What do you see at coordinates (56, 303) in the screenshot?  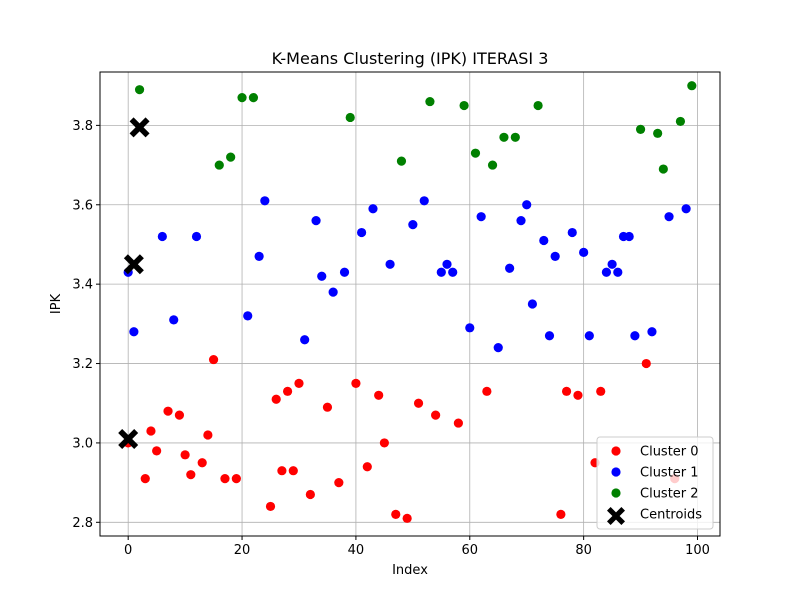 I see `y-axis-label: IPK` at bounding box center [56, 303].